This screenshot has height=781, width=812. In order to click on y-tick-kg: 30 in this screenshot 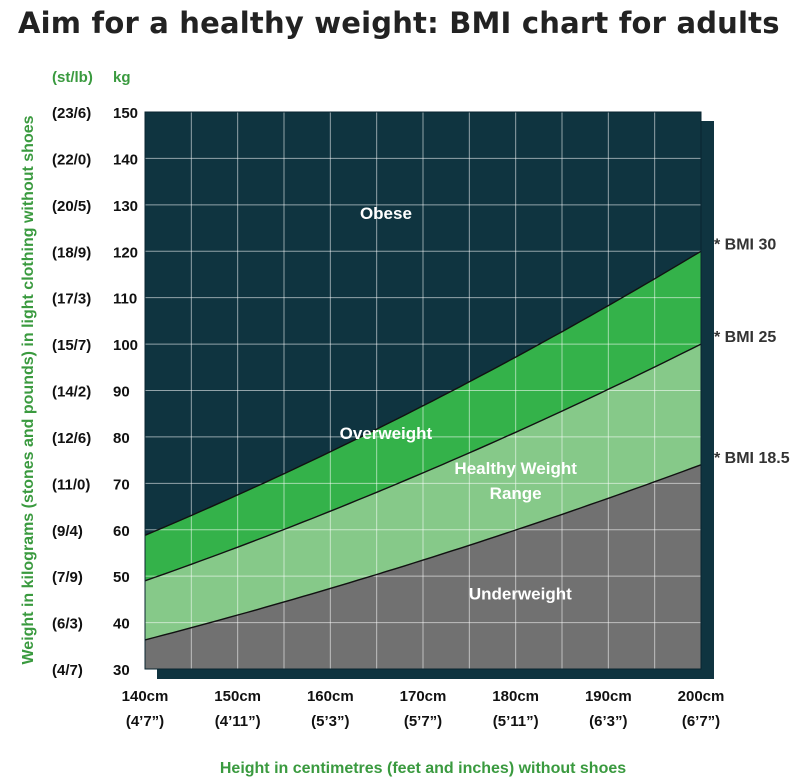, I will do `click(121, 670)`.